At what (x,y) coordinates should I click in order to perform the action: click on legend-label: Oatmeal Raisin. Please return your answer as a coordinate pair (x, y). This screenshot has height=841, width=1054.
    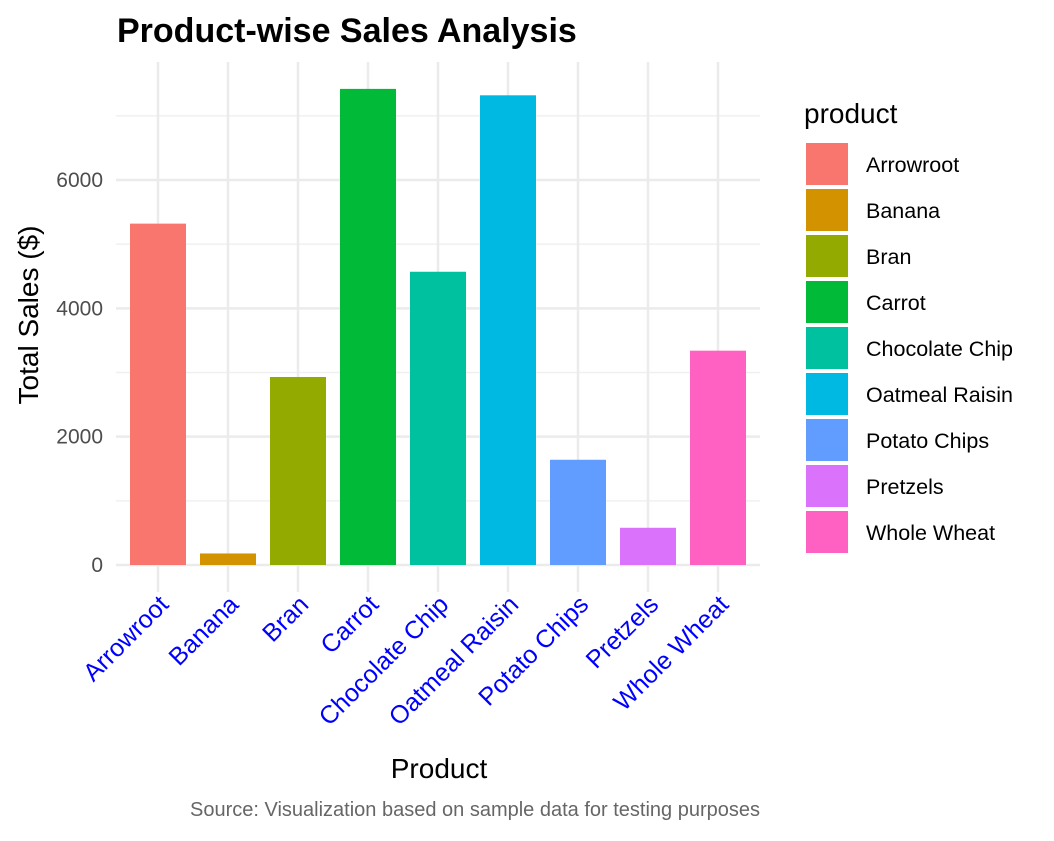
    Looking at the image, I should click on (939, 395).